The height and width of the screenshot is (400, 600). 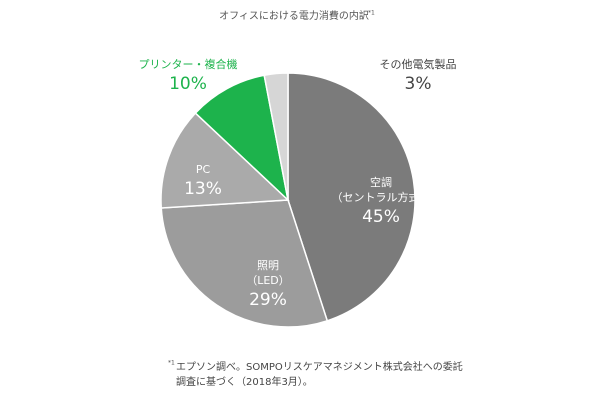 I want to click on category-note: （セントラル方式）, so click(x=381, y=197).